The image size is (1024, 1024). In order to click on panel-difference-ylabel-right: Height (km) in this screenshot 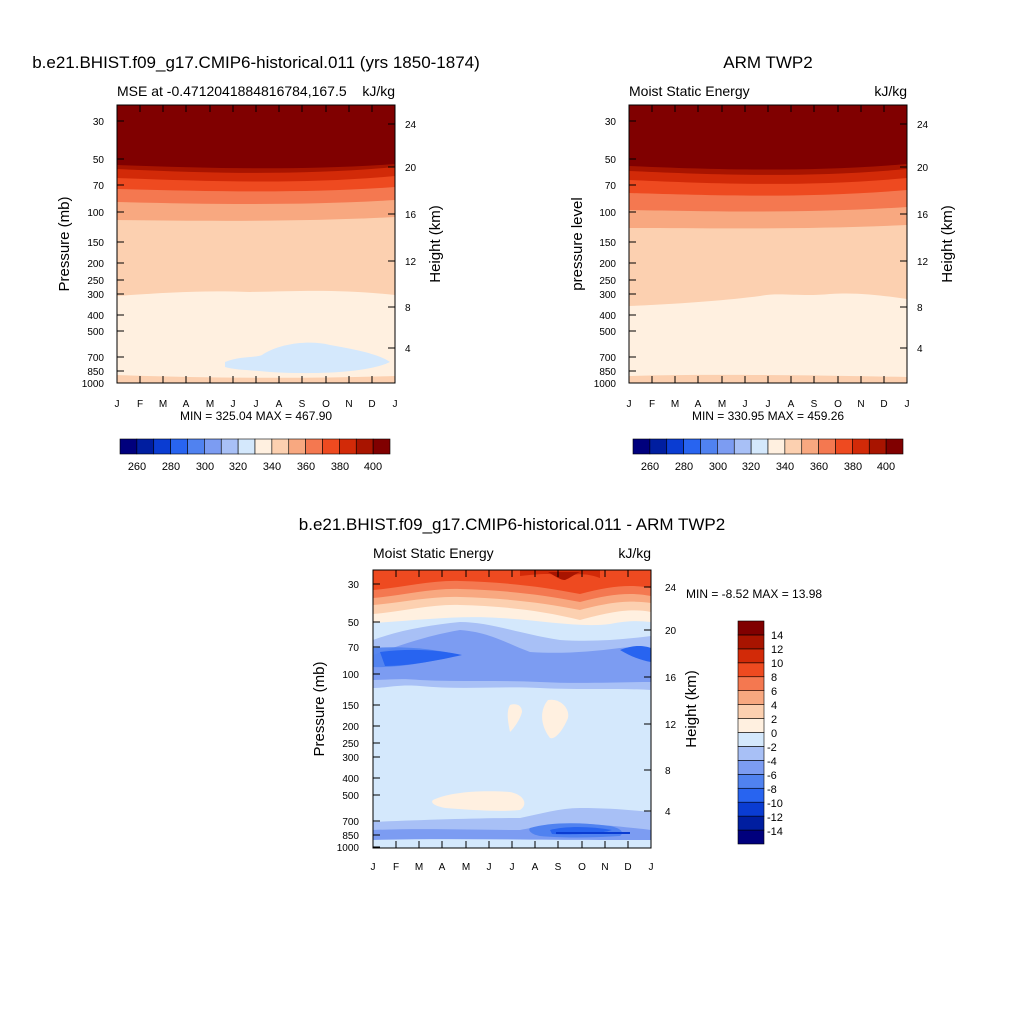, I will do `click(691, 709)`.